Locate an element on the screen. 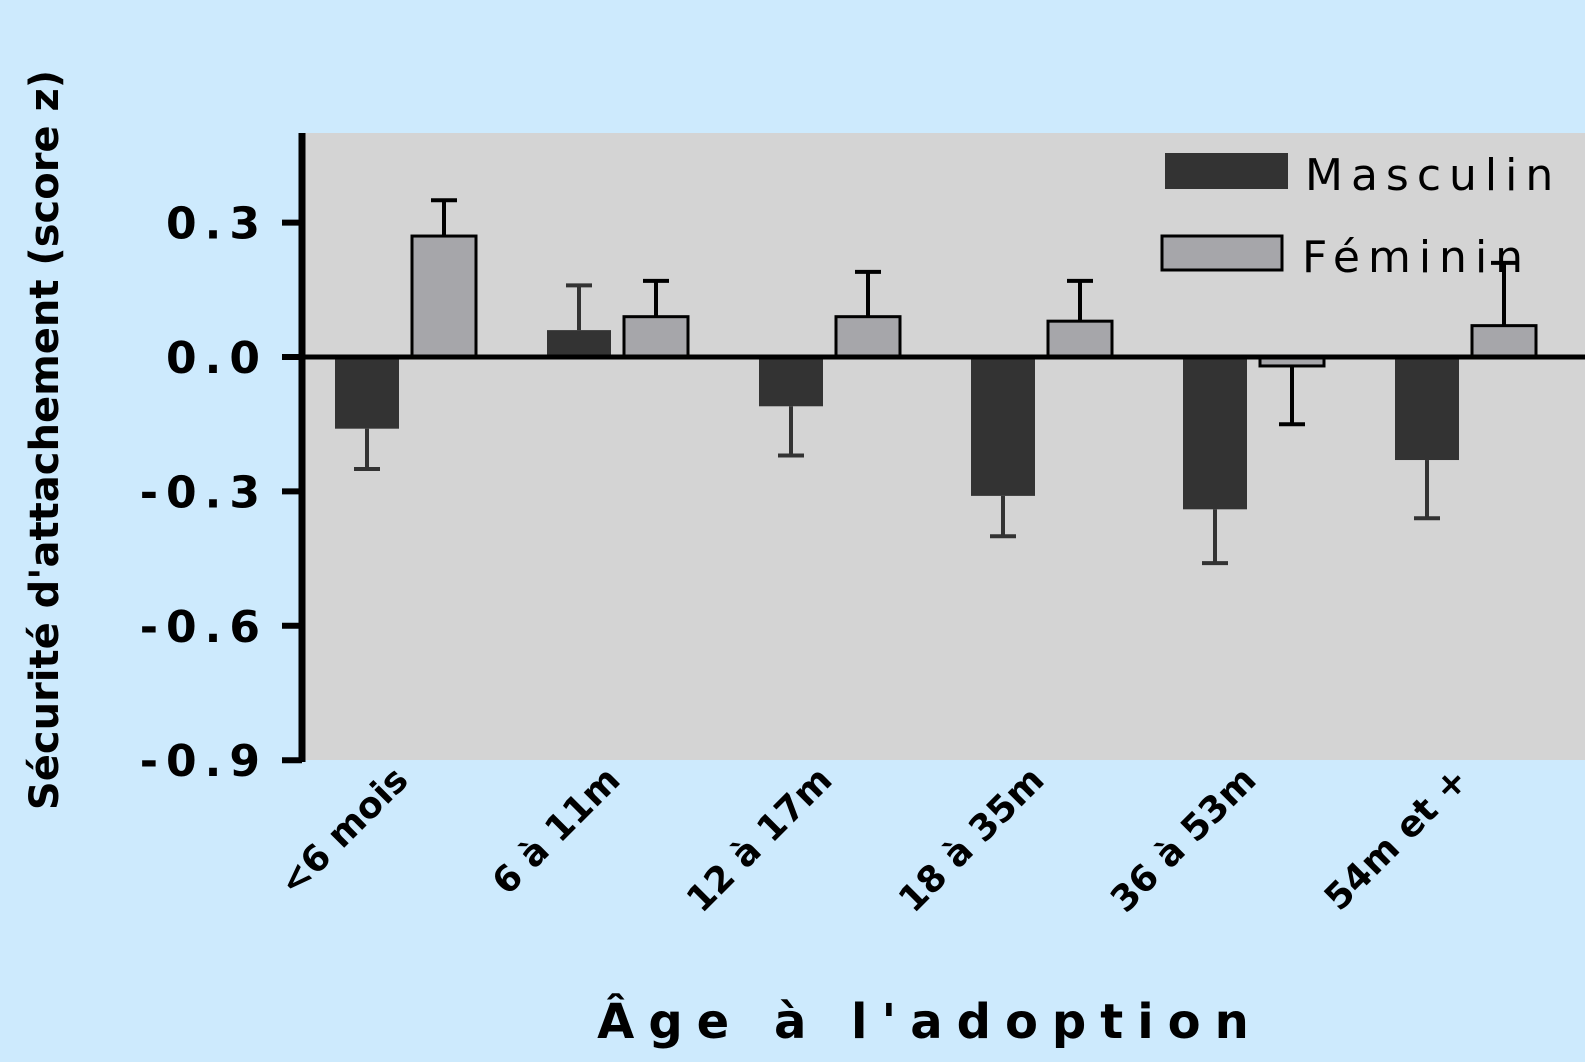 The width and height of the screenshot is (1585, 1062). y-tick-label: 0.3 is located at coordinates (217, 224).